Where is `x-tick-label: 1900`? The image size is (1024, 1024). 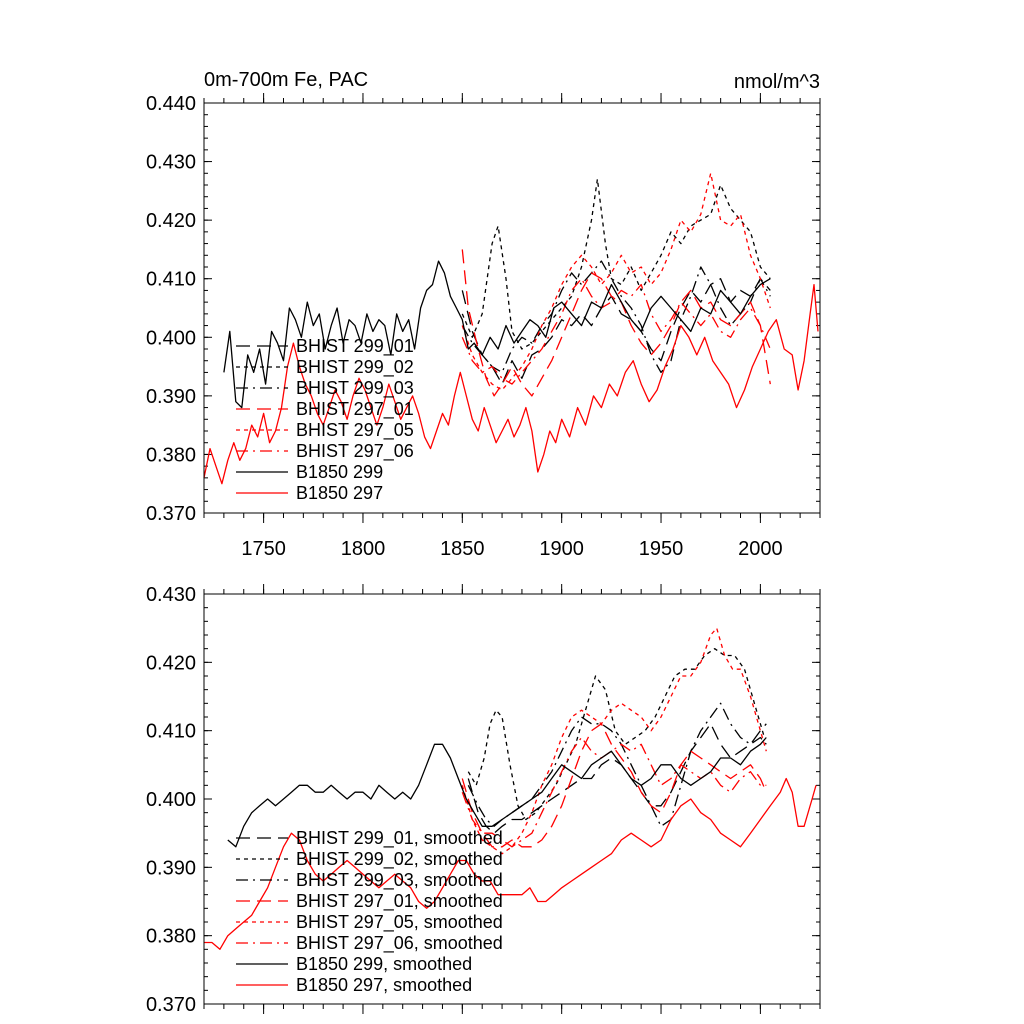
x-tick-label: 1900 is located at coordinates (561, 549).